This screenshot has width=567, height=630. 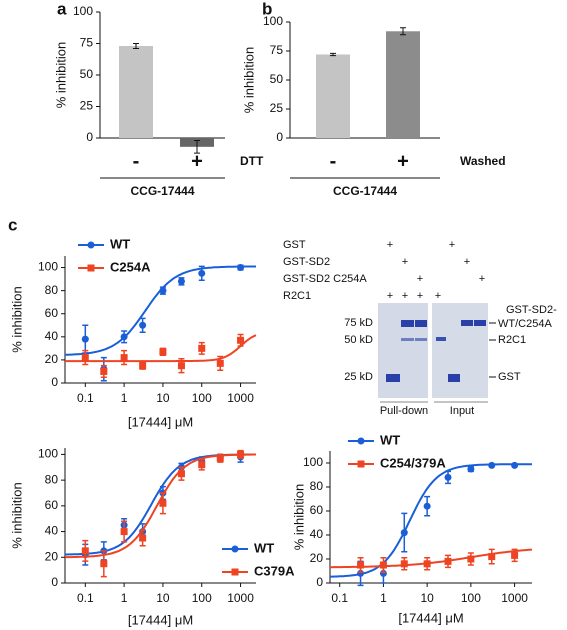 What do you see at coordinates (16, 515) in the screenshot?
I see `y-axis-label: % inhibition` at bounding box center [16, 515].